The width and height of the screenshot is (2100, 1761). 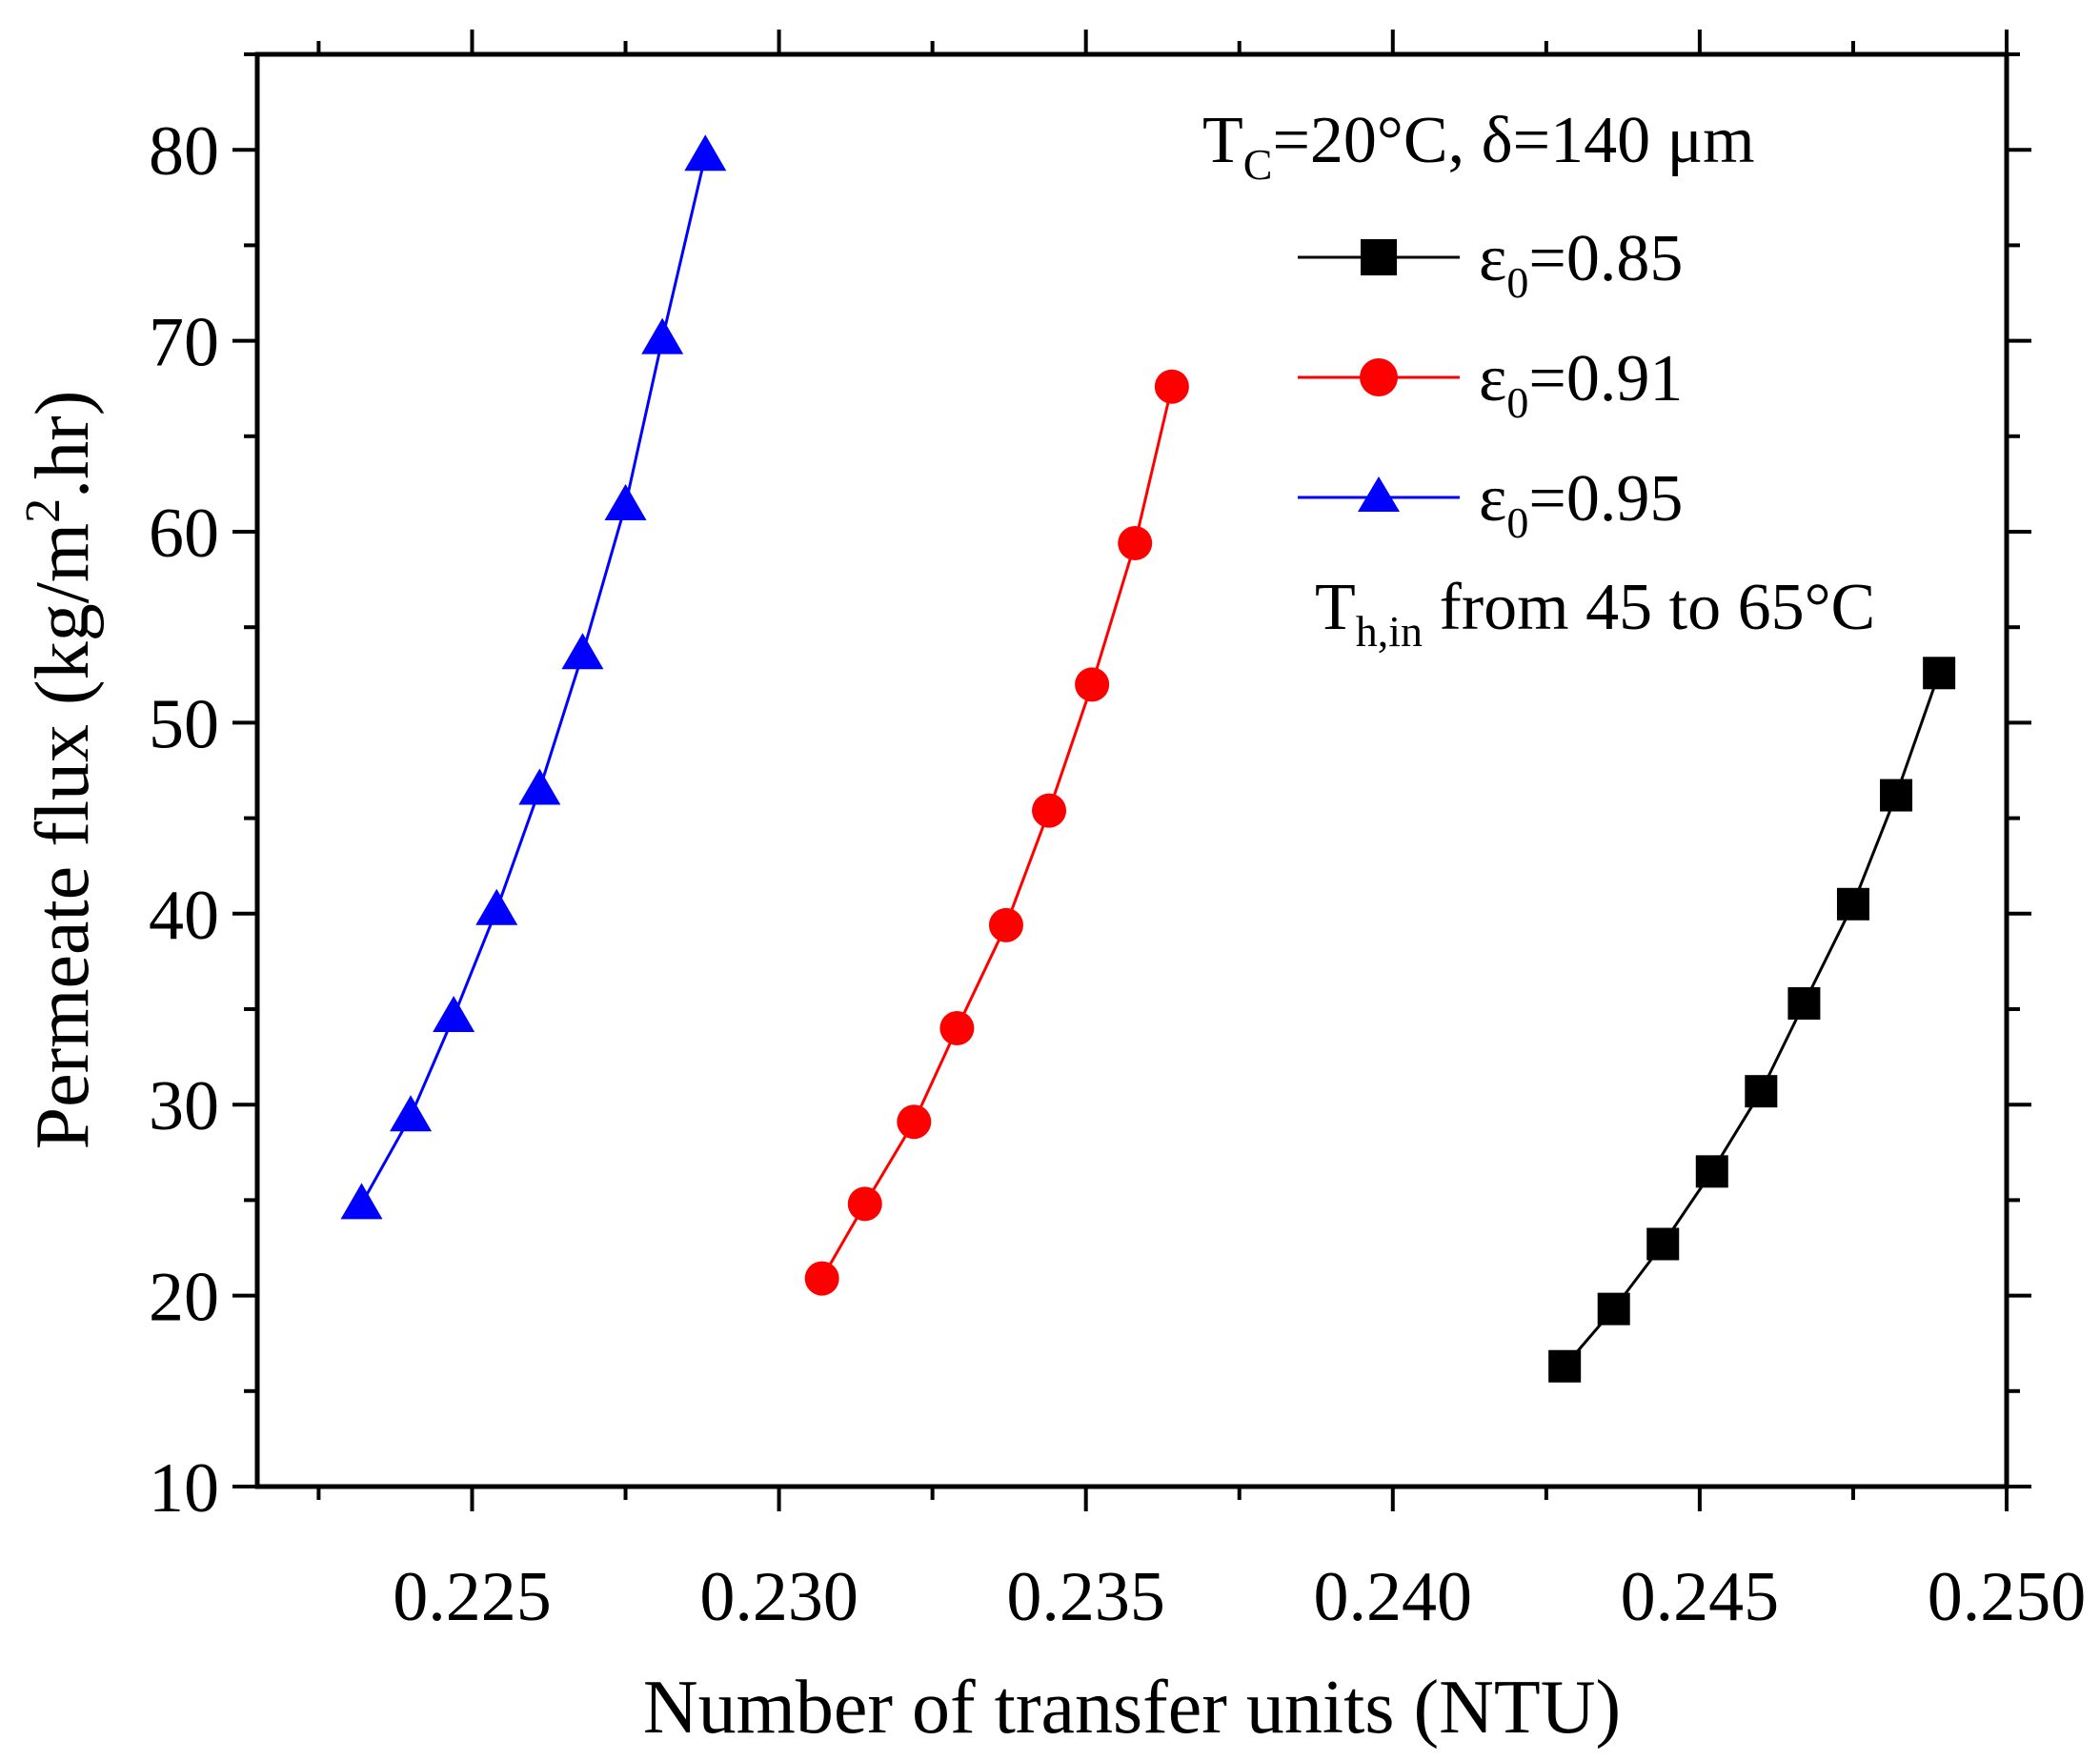 I want to click on legend-label-0: ε0=0.85, so click(x=1581, y=264).